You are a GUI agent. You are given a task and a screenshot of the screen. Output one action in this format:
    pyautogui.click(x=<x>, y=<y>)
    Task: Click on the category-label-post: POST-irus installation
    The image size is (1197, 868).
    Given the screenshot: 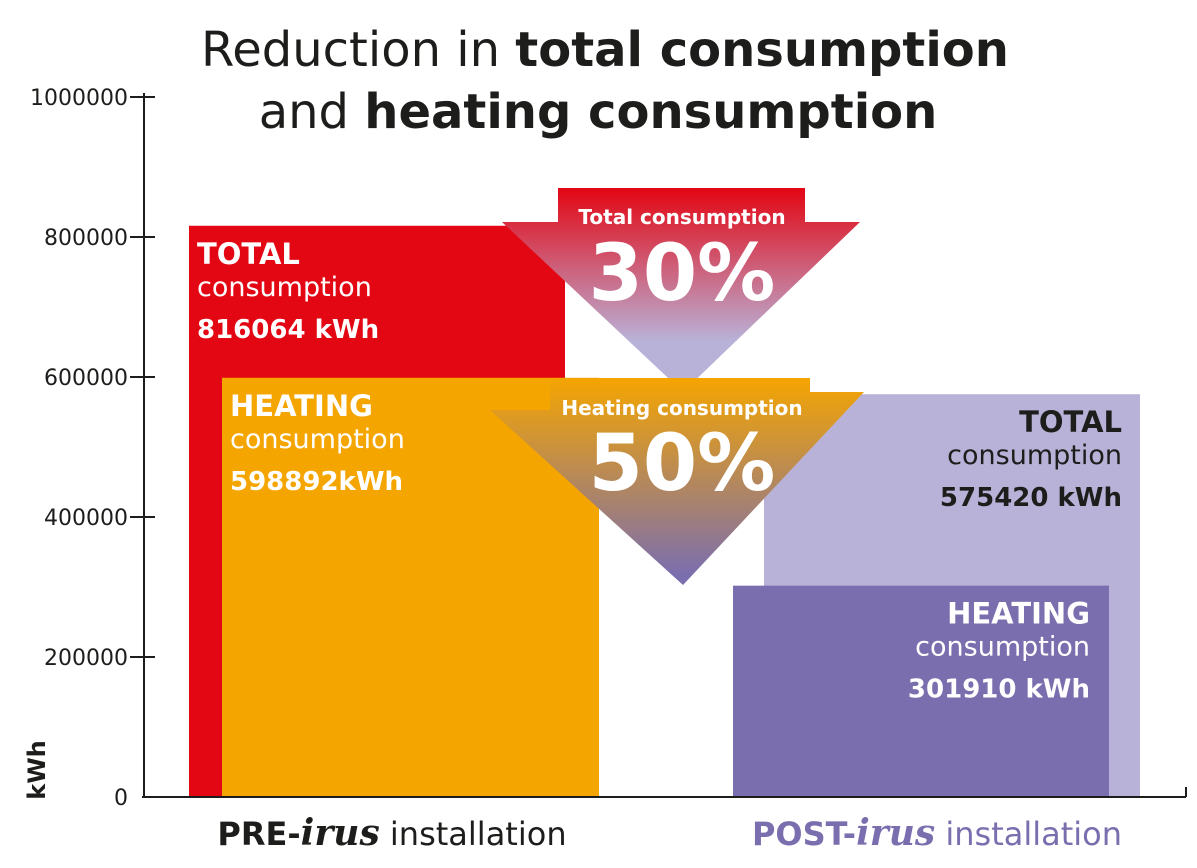 What is the action you would take?
    pyautogui.click(x=937, y=833)
    